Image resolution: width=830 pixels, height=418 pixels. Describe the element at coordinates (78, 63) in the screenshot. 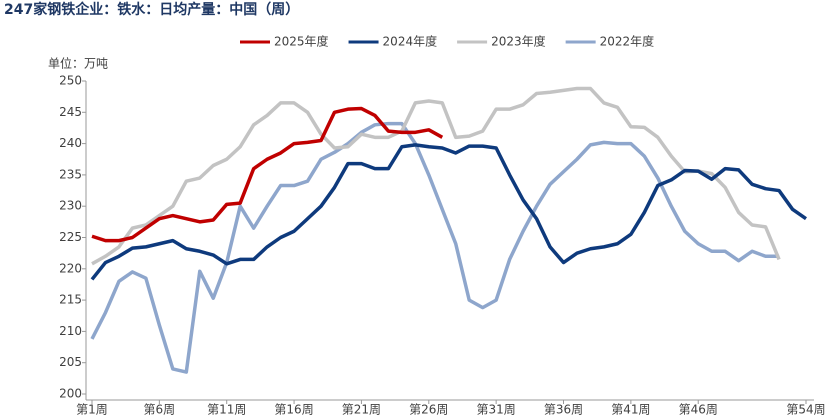

I see `y-axis-label: 单位：万吨` at that location.